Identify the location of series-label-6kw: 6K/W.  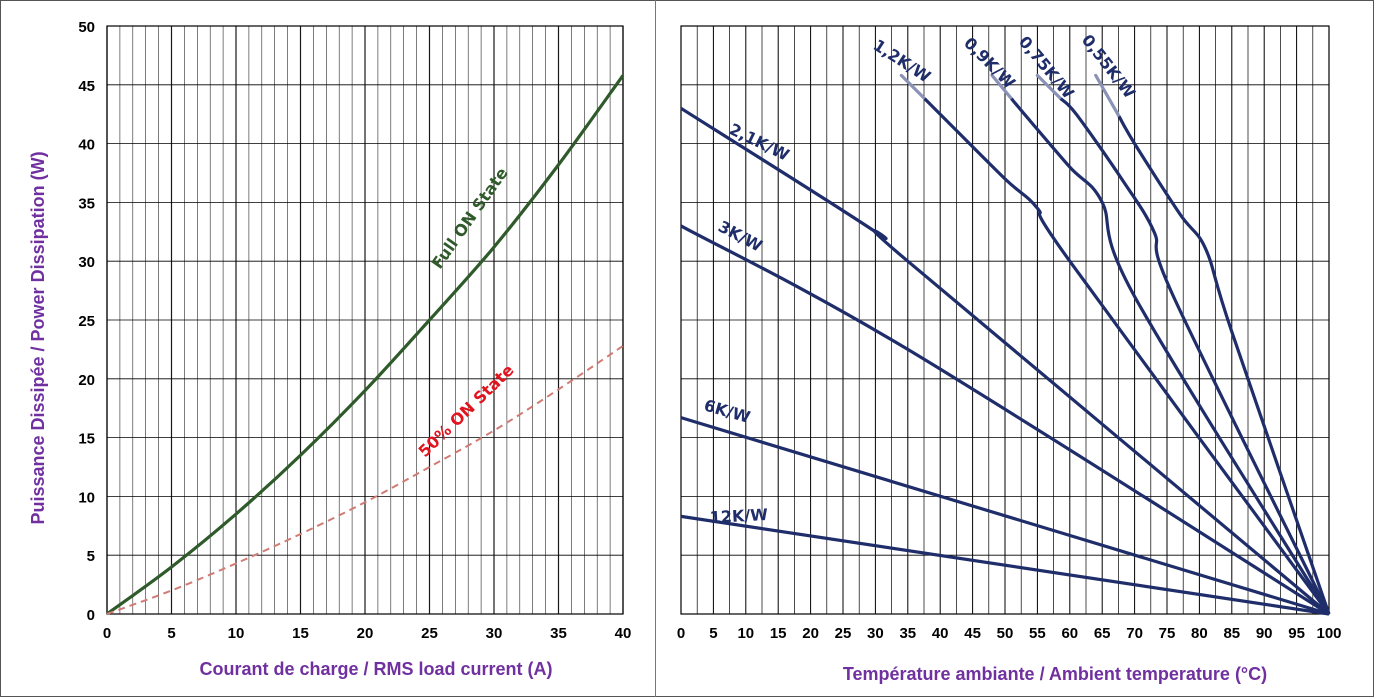
(727, 411).